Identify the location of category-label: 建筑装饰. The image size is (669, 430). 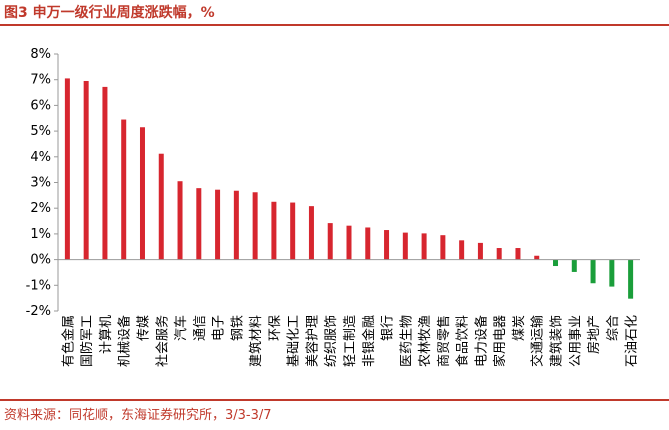
(557, 341).